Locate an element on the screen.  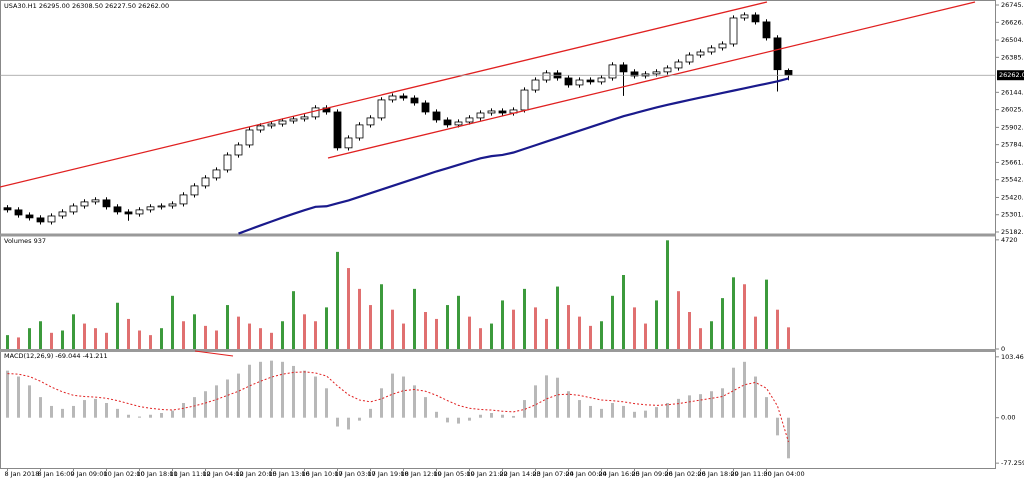
x-tick-label: 25 Jan 09:00 is located at coordinates (652, 474).